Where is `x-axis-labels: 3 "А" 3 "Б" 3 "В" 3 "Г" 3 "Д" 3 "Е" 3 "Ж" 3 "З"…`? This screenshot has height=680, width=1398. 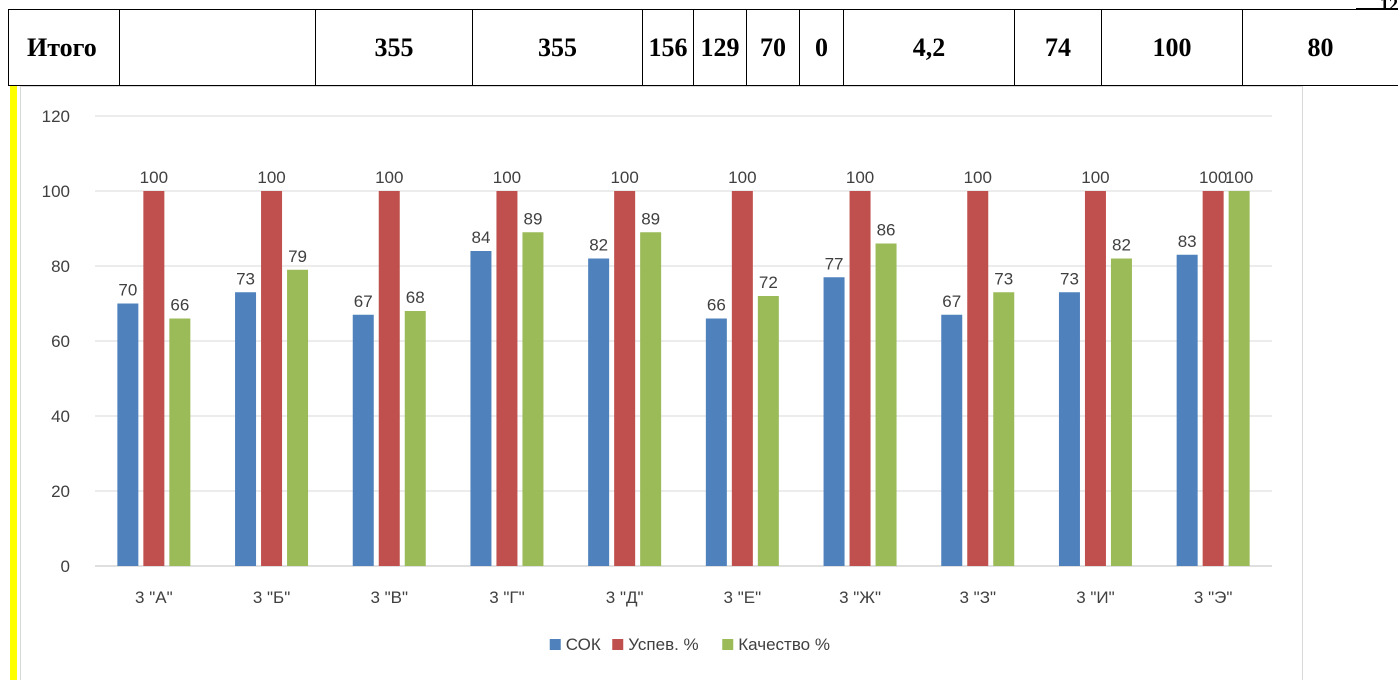
x-axis-labels: 3 "А" 3 "Б" 3 "В" 3 "Г" 3 "Д" 3 "Е" 3 "Ж" 3 "З"… is located at coordinates (683, 597).